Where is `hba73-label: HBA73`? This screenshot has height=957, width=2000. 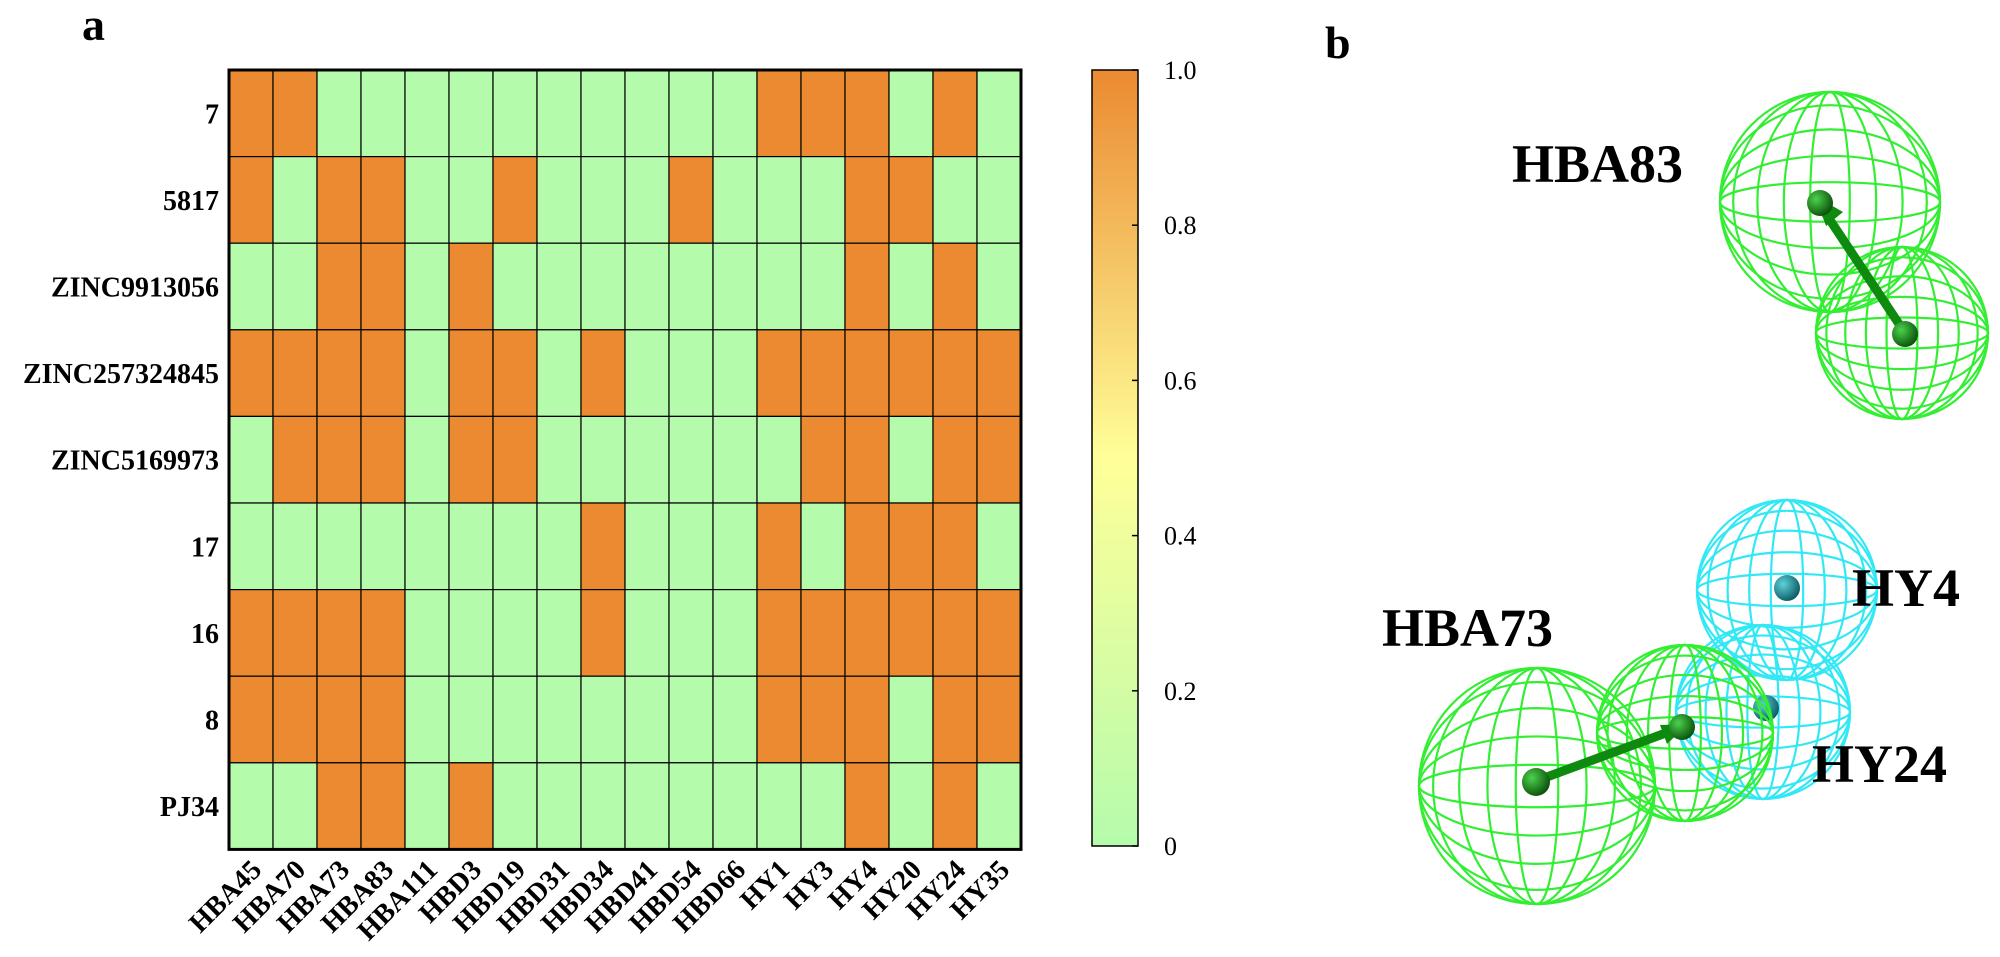 hba73-label: HBA73 is located at coordinates (1467, 628).